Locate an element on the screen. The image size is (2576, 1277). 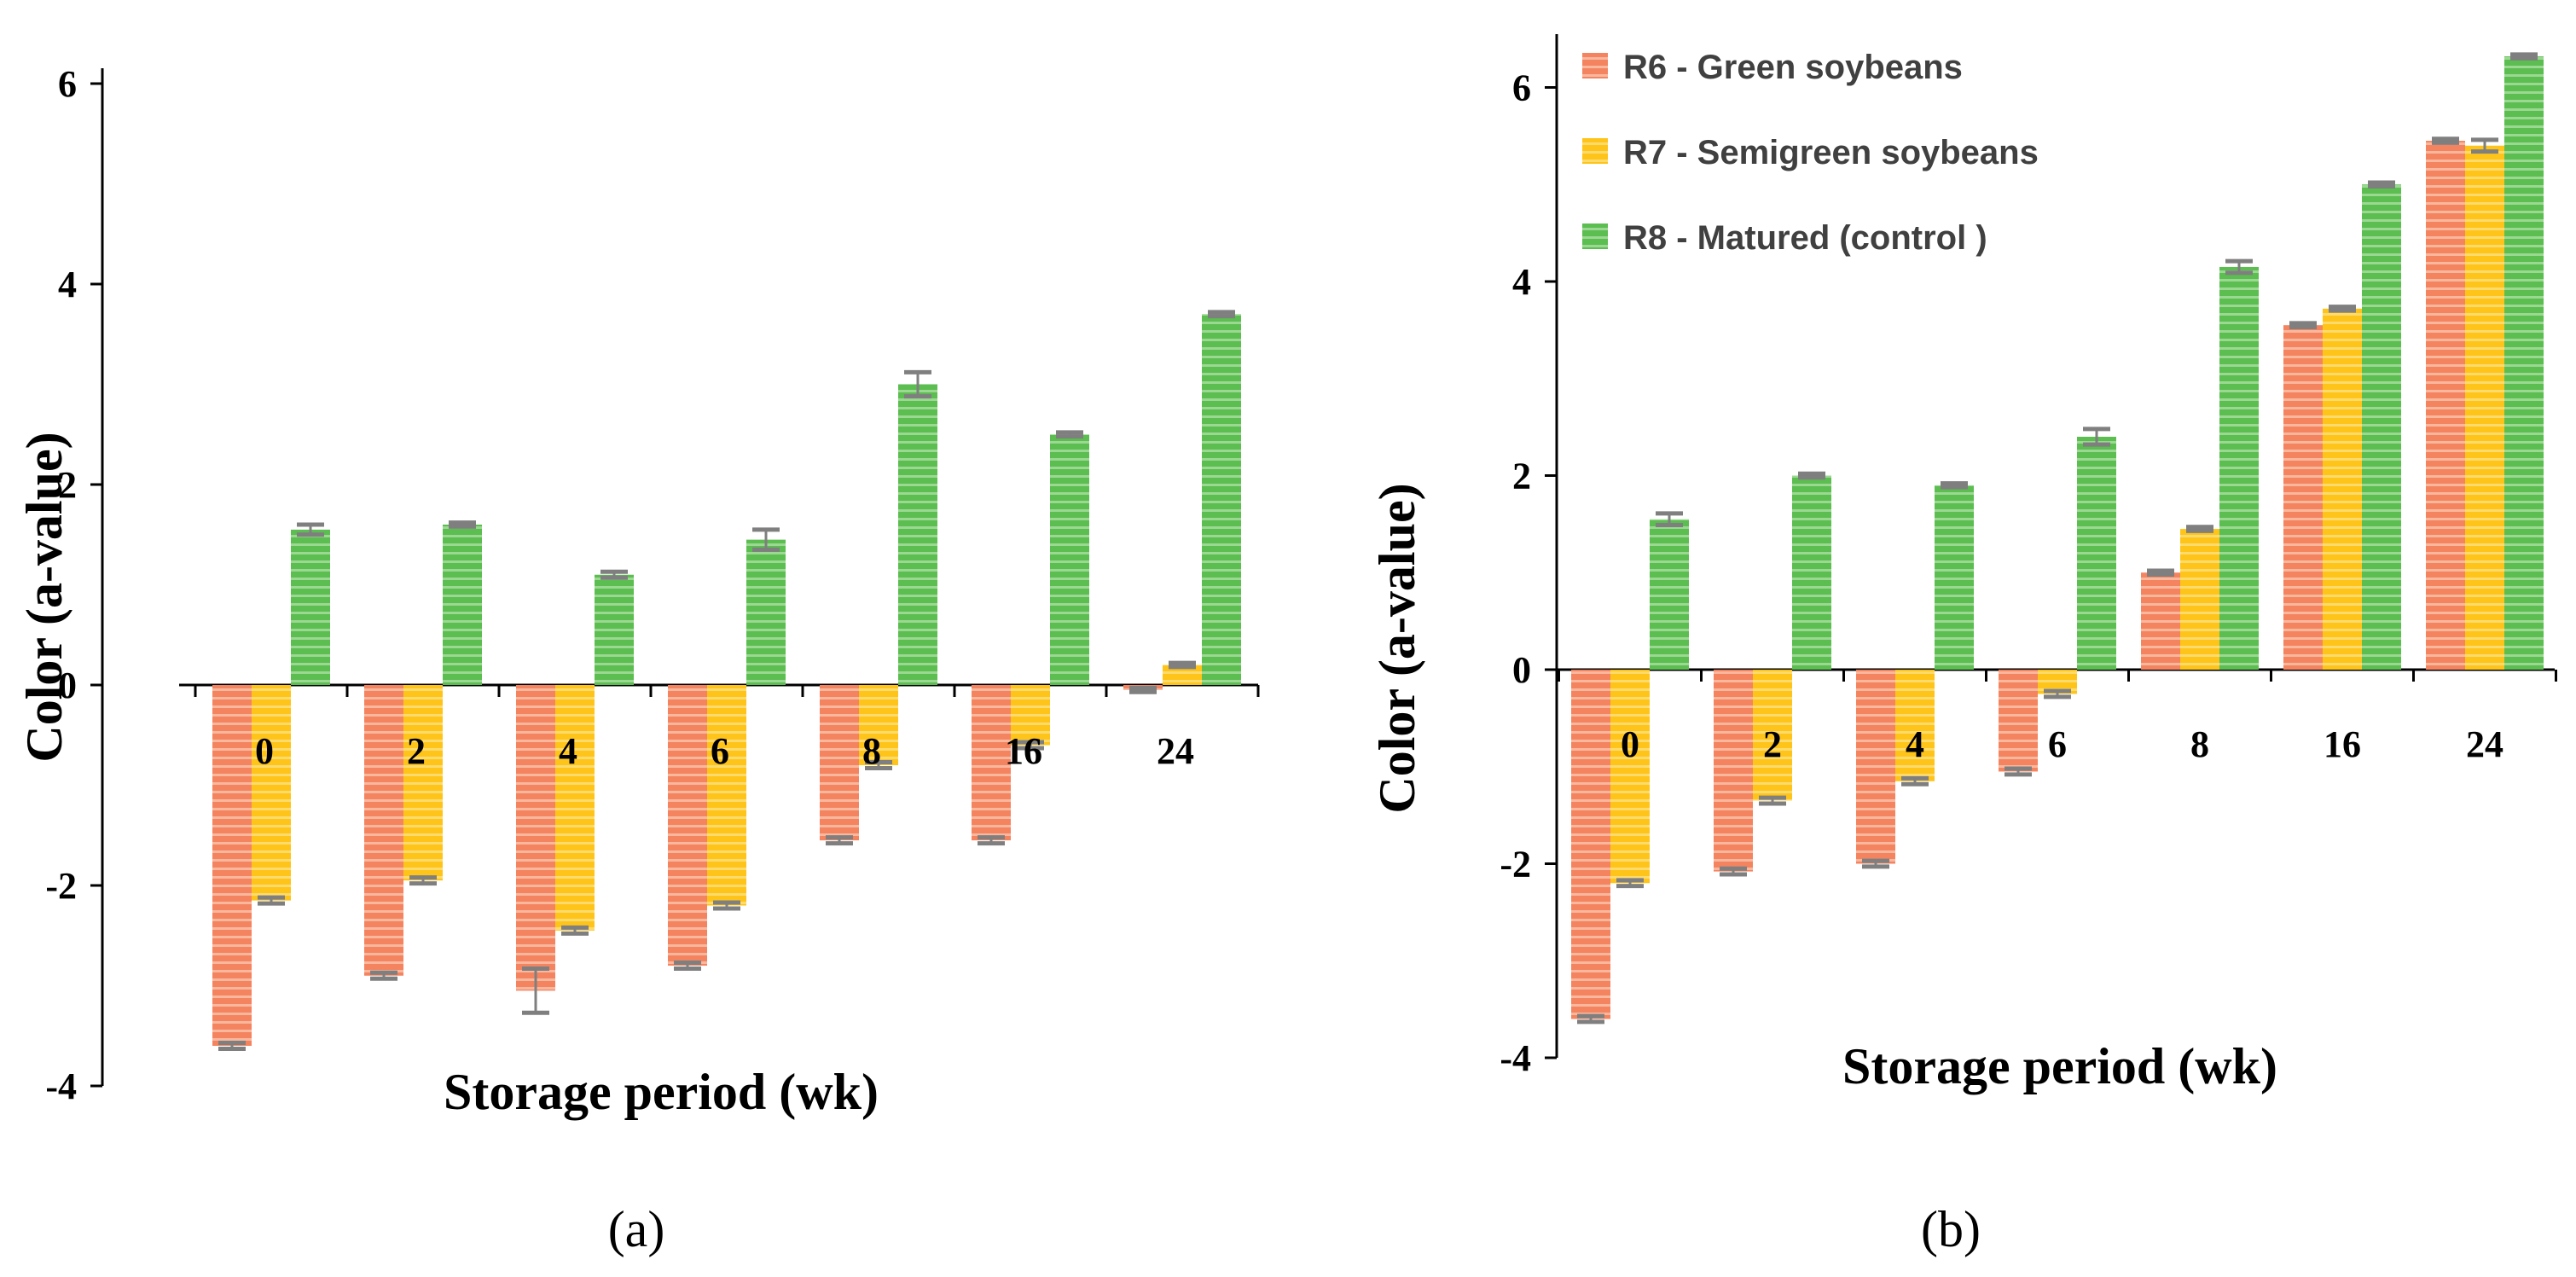
panel-caption-a: (a) is located at coordinates (636, 1229).